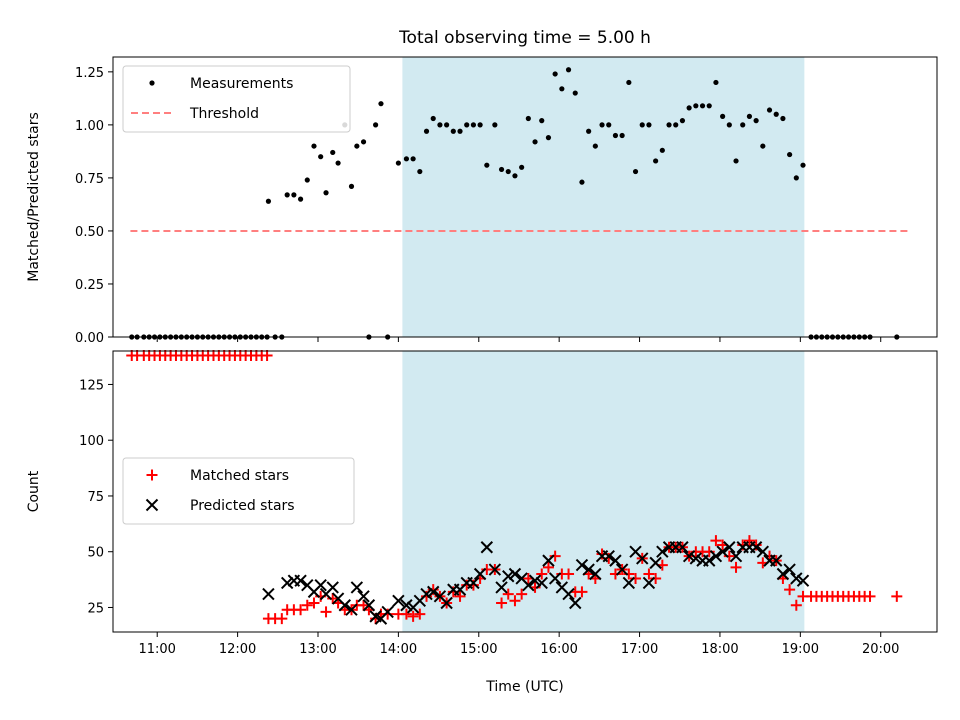 This screenshot has width=960, height=720. Describe the element at coordinates (34, 491) in the screenshot. I see `y-axis-label: Count` at that location.